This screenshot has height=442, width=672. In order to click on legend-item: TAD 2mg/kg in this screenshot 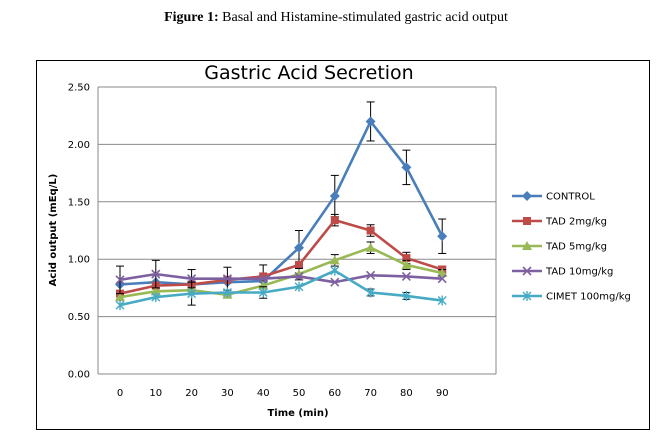, I will do `click(559, 222)`.